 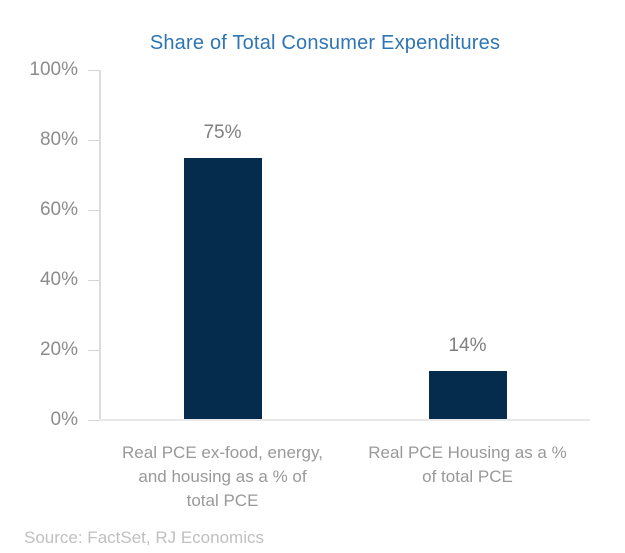 What do you see at coordinates (64, 419) in the screenshot?
I see `y-tick-label: 0%` at bounding box center [64, 419].